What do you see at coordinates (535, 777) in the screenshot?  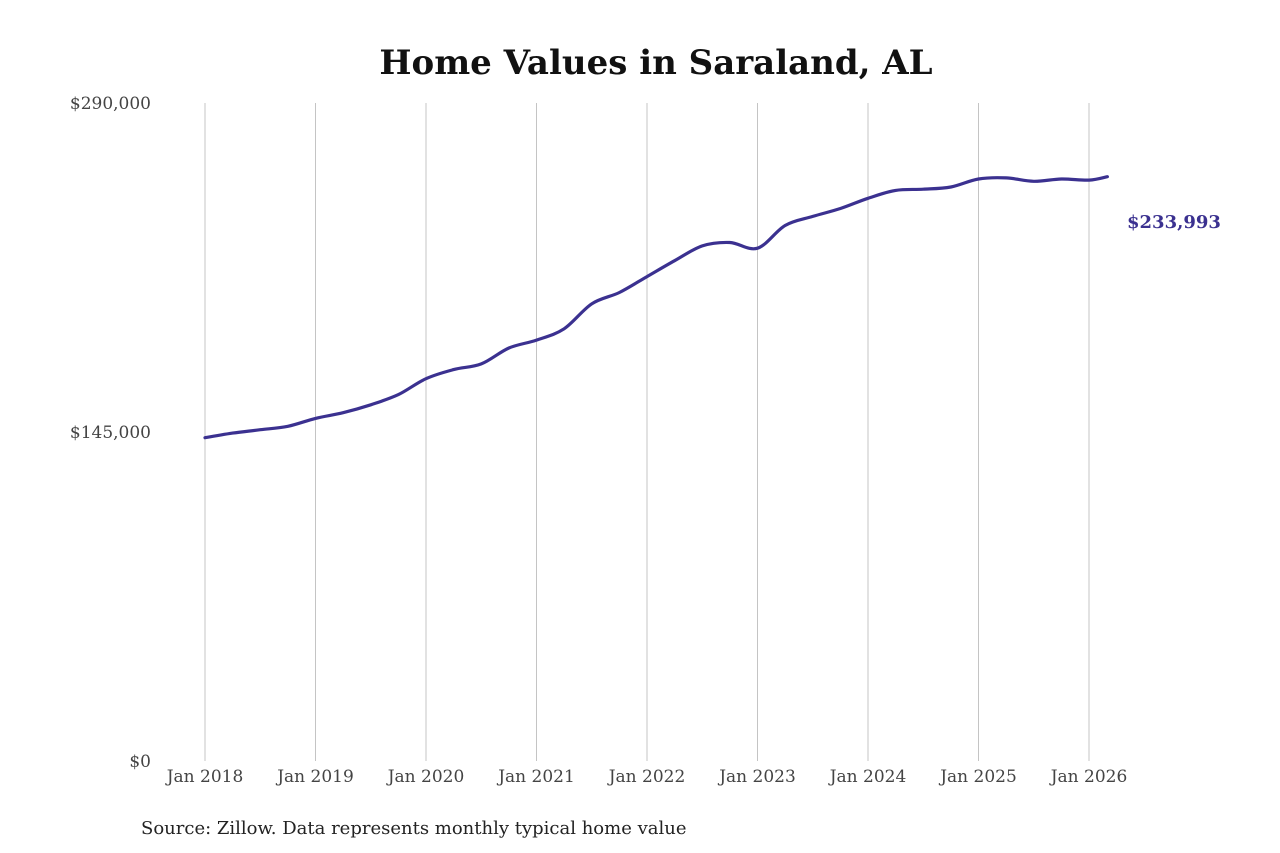 I see `x-tick-label: Jan 2021` at bounding box center [535, 777].